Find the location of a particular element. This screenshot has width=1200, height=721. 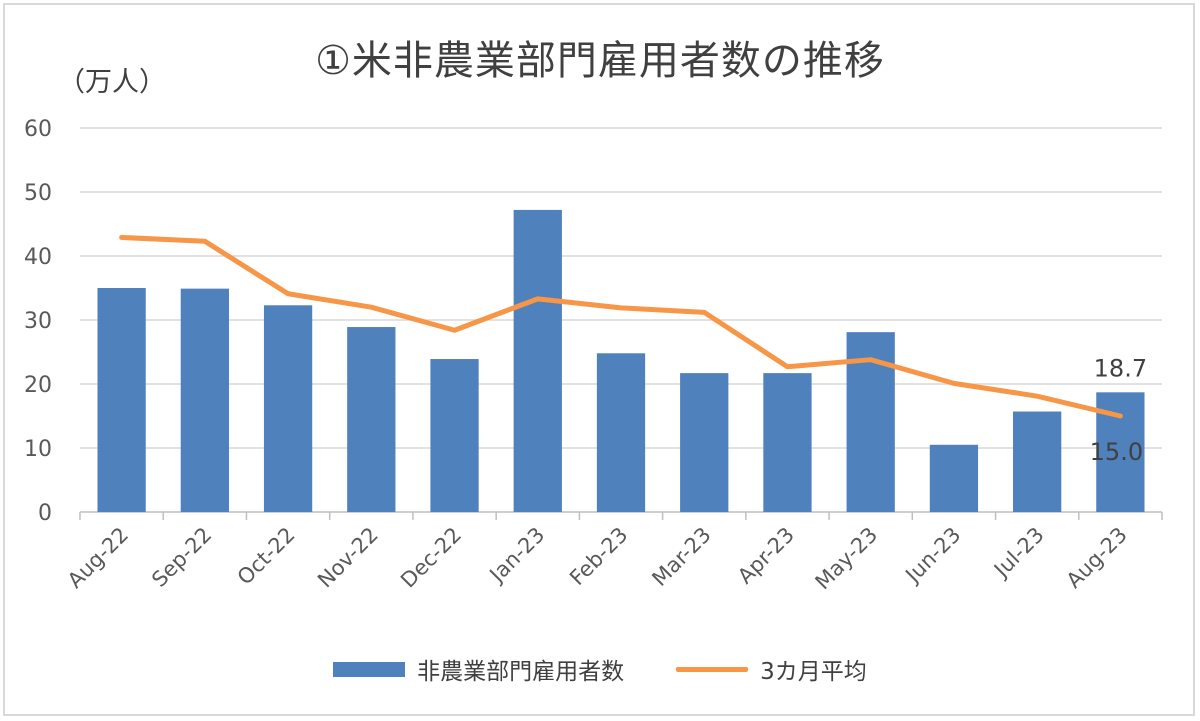

x-tick-label: Feb-23 is located at coordinates (599, 557).